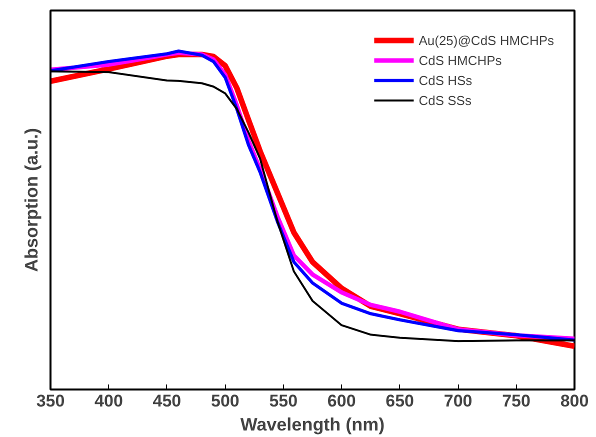 This screenshot has height=437, width=596. What do you see at coordinates (516, 401) in the screenshot?
I see `x-tick-label: 750` at bounding box center [516, 401].